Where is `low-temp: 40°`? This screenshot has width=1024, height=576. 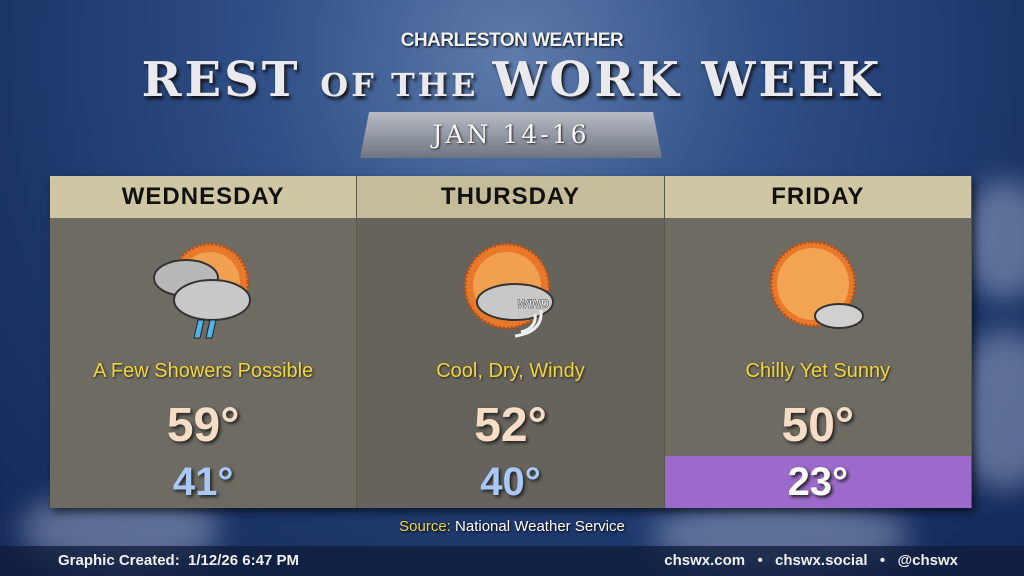
low-temp: 40° is located at coordinates (510, 482).